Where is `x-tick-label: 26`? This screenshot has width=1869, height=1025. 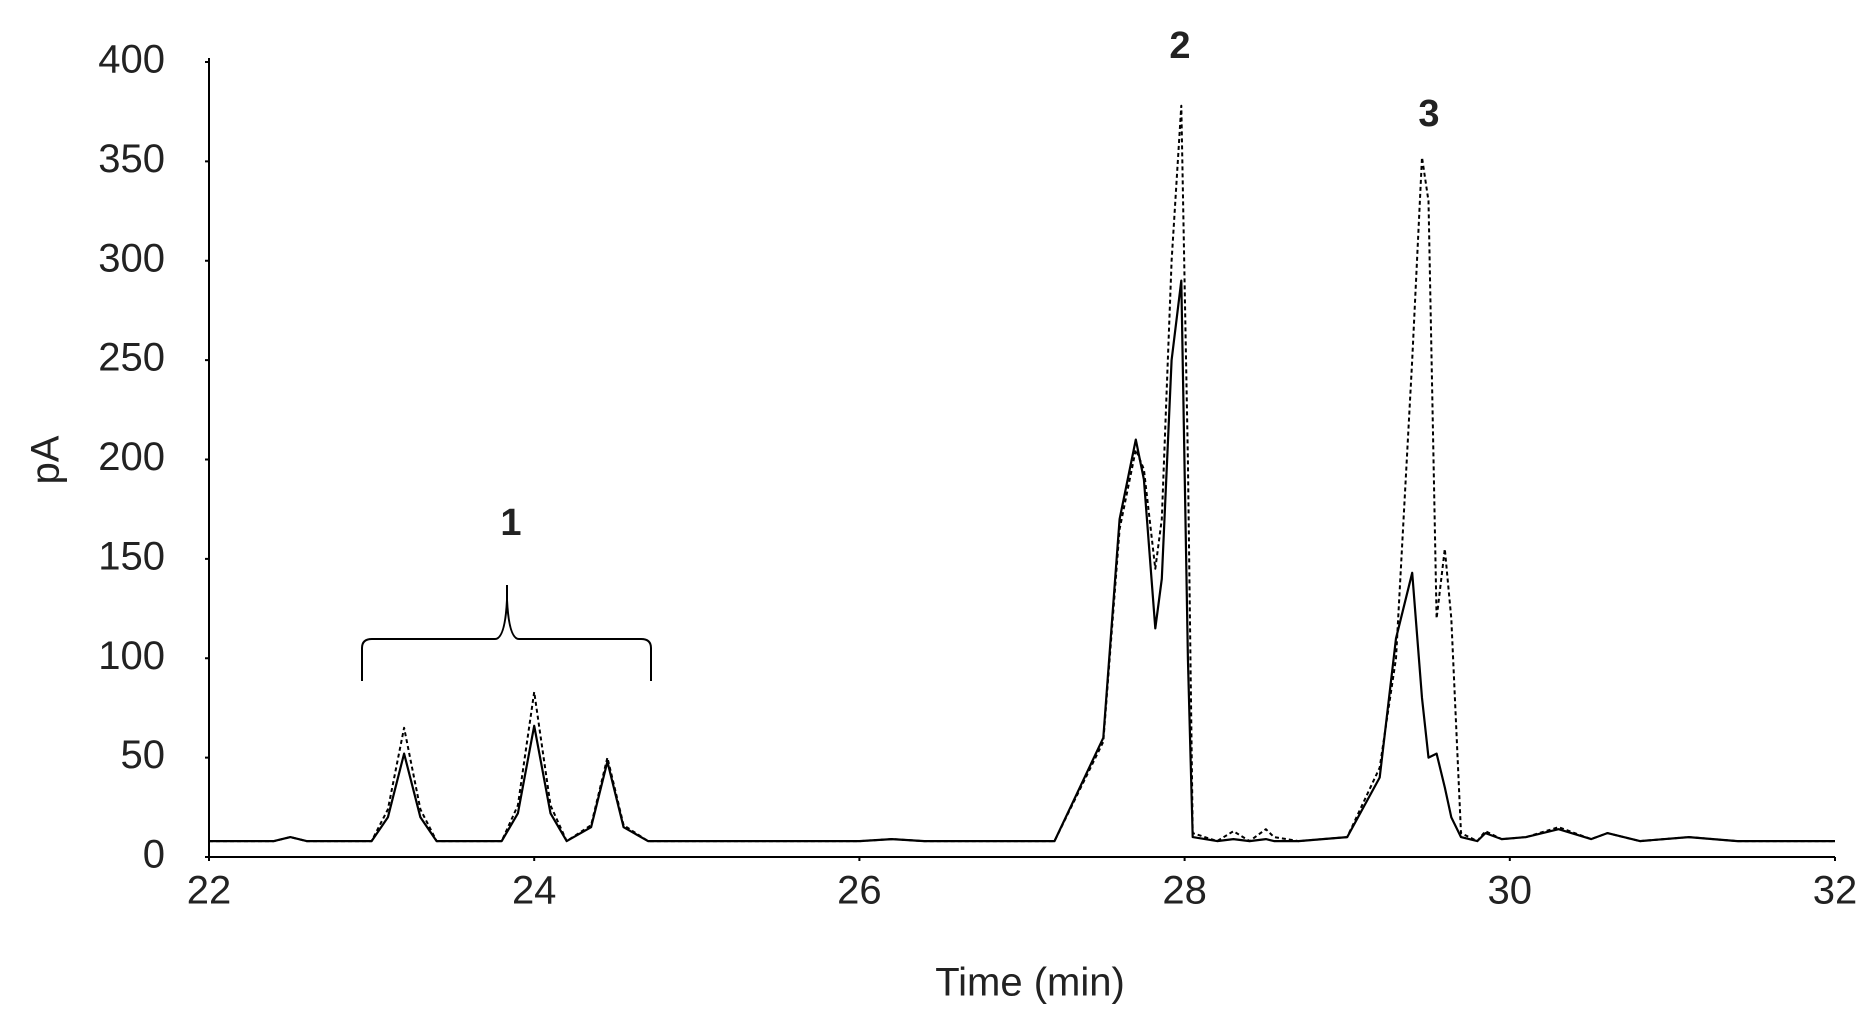 x-tick-label: 26 is located at coordinates (859, 891).